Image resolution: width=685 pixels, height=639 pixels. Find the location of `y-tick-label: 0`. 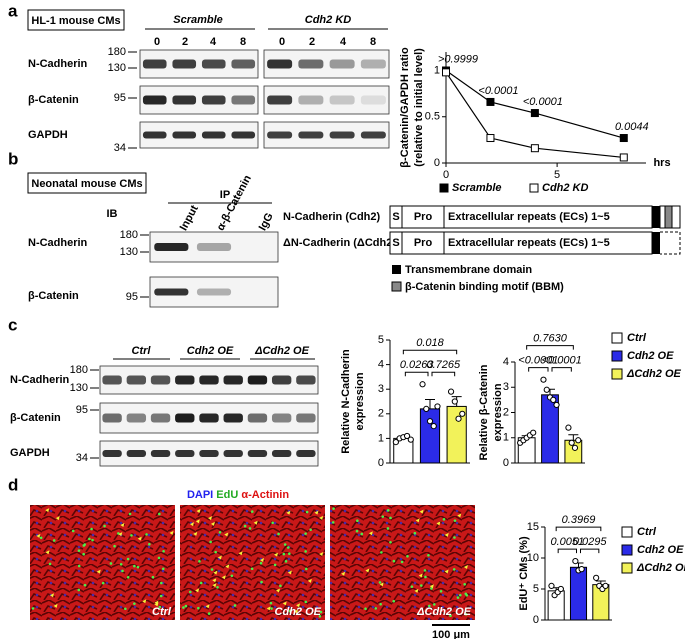

y-tick-label: 0 is located at coordinates (536, 620).